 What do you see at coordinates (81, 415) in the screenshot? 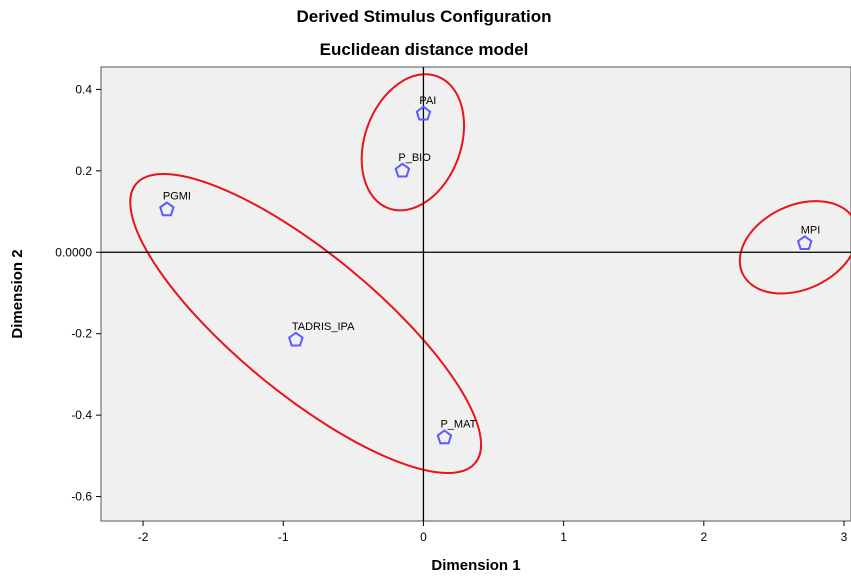
I see `y-tick-label: -0.4` at bounding box center [81, 415].